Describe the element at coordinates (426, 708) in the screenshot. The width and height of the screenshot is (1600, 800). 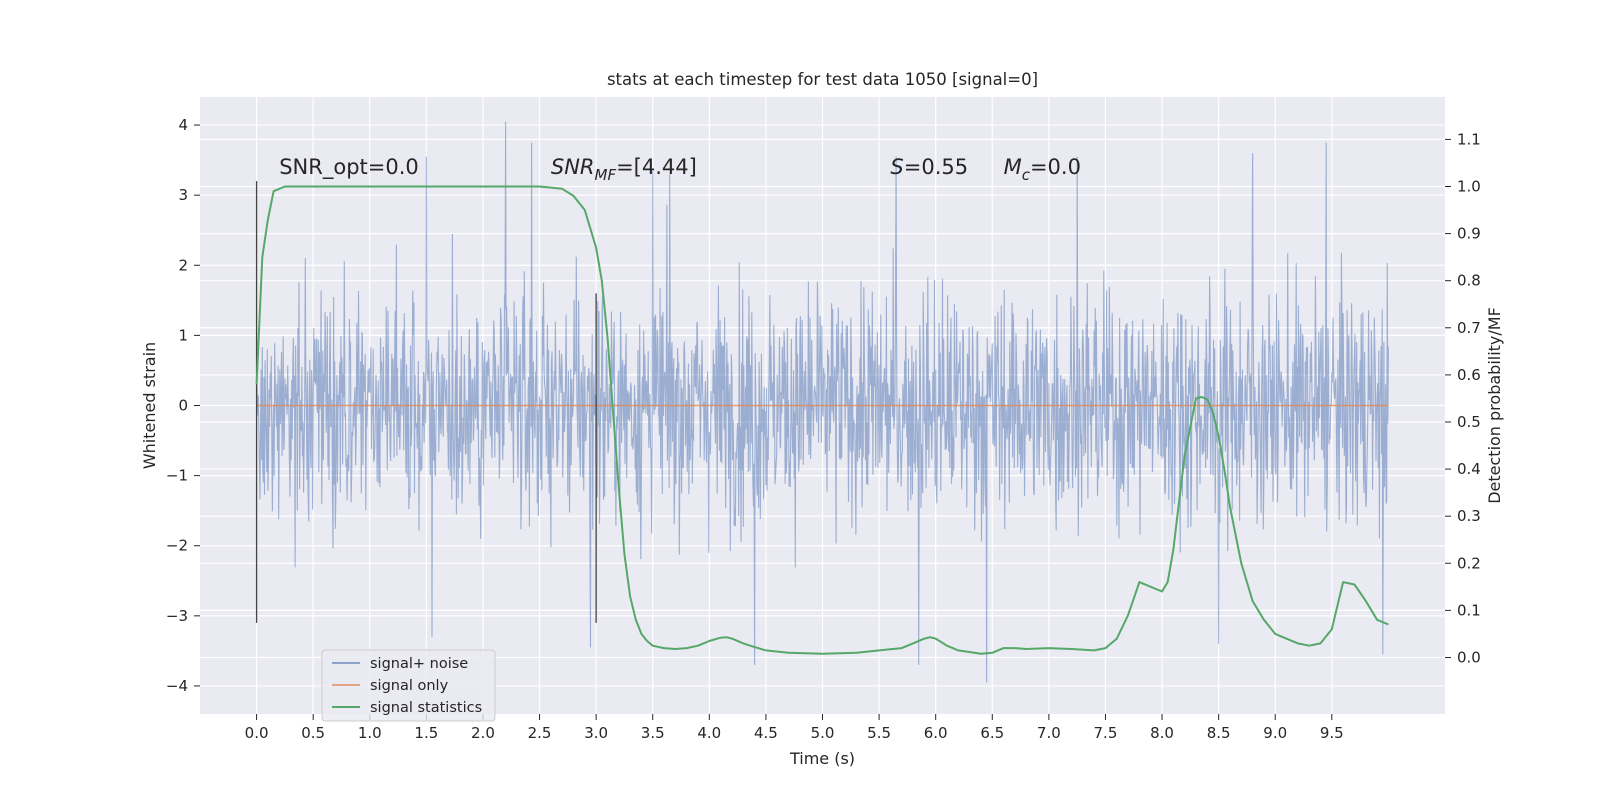
I see `legend-label: signal statistics` at that location.